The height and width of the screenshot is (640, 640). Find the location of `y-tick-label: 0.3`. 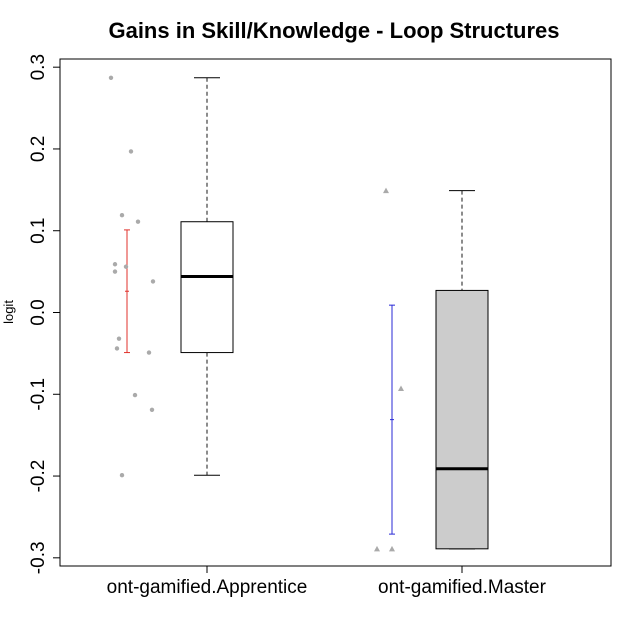

y-tick-label: 0.3 is located at coordinates (38, 67).